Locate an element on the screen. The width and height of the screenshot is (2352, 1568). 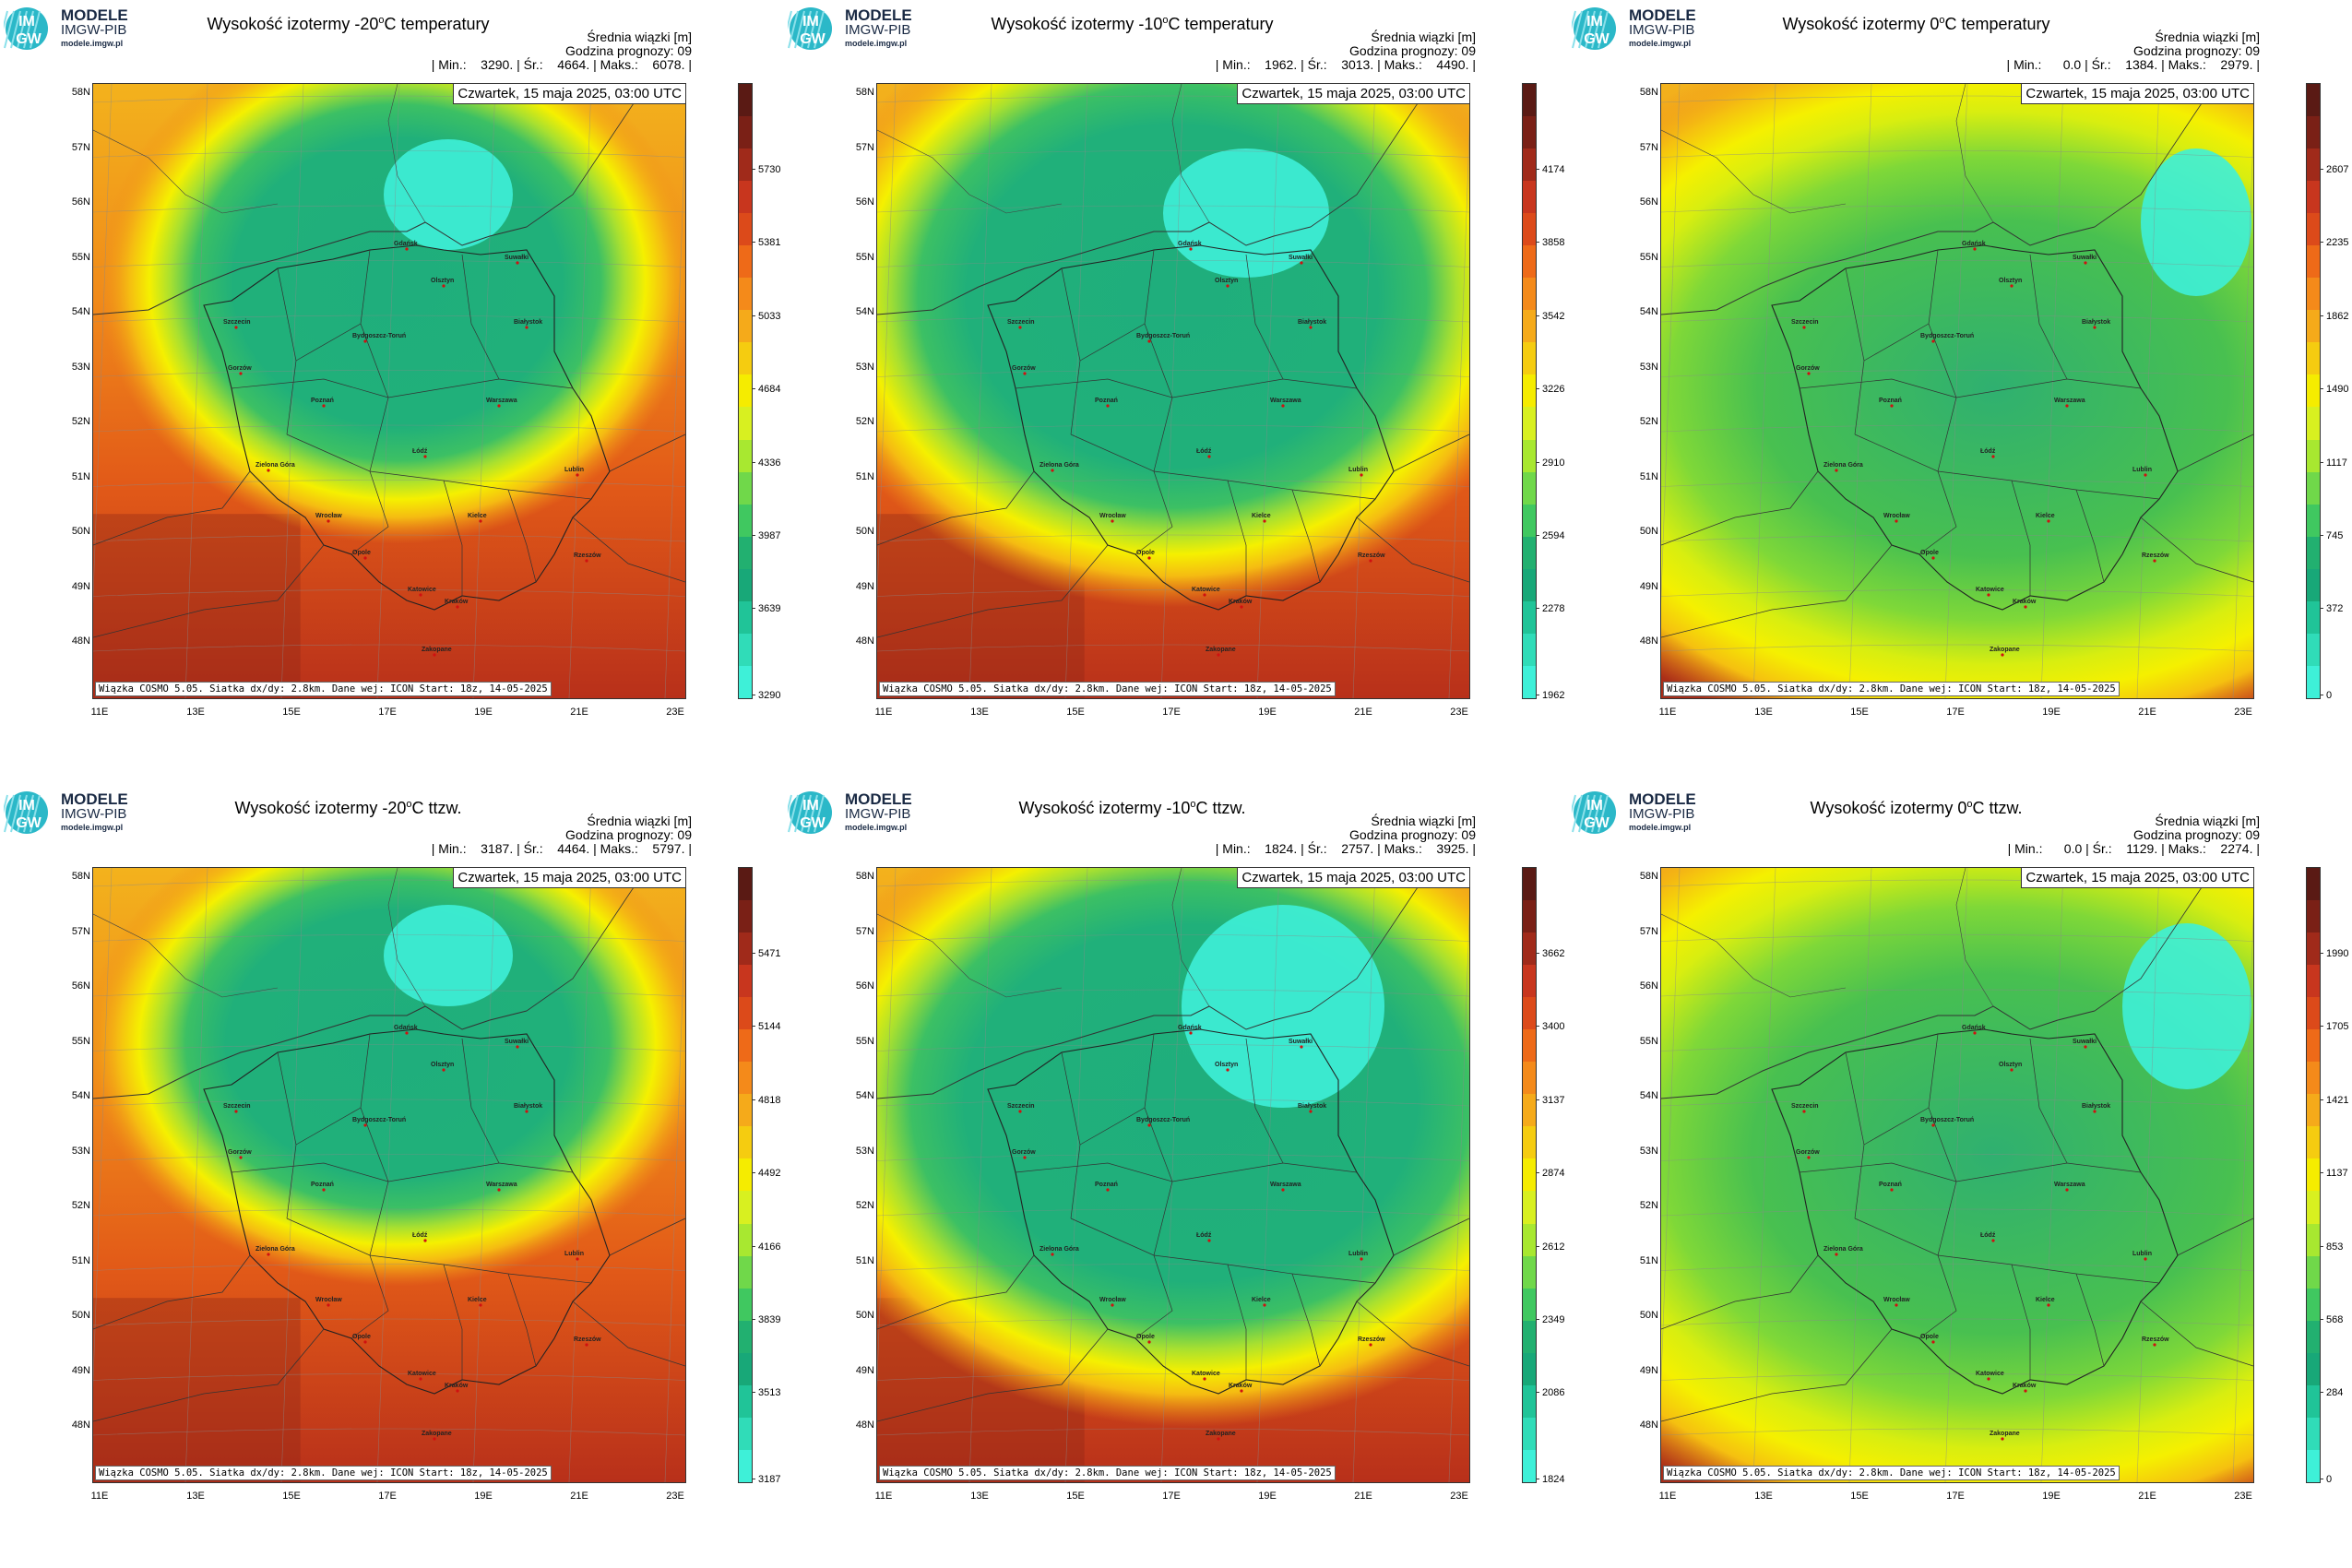
colorbar-tick-label: 3987 is located at coordinates (766, 535).